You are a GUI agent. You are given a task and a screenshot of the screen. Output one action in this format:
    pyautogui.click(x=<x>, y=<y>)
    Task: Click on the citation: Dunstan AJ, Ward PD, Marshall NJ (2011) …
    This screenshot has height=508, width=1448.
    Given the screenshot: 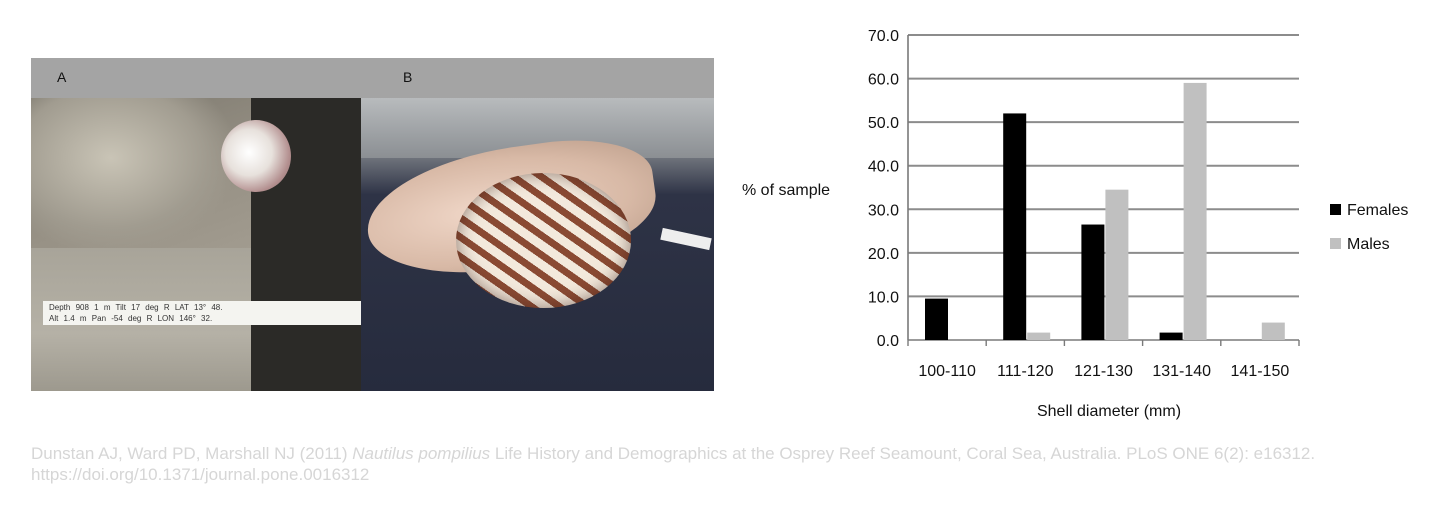 What is the action you would take?
    pyautogui.click(x=726, y=464)
    